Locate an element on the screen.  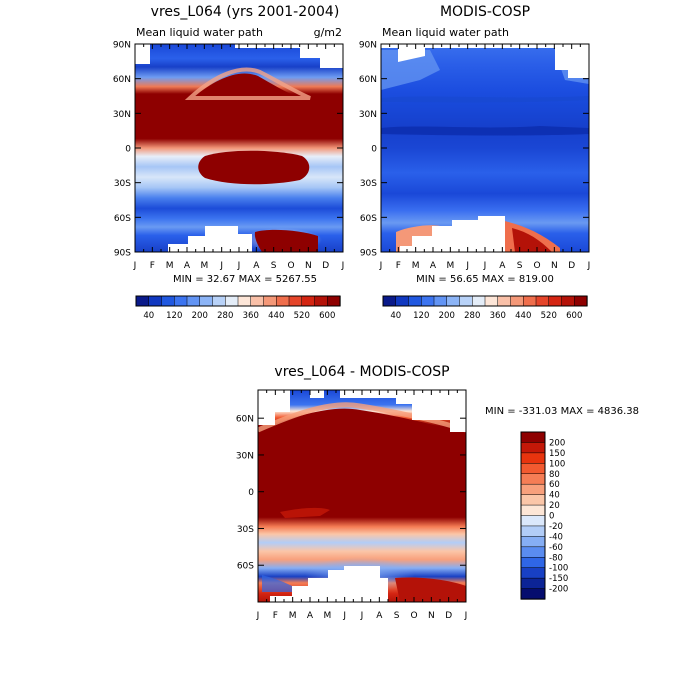
lat-tick-label: 60N is located at coordinates (368, 80).